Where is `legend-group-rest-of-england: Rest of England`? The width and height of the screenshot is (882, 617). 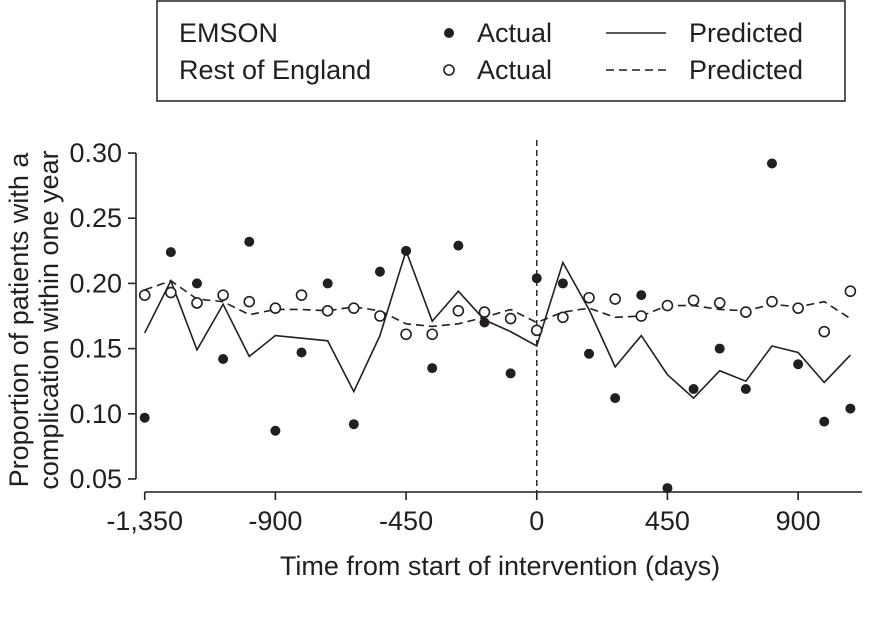 legend-group-rest-of-england: Rest of England is located at coordinates (275, 70).